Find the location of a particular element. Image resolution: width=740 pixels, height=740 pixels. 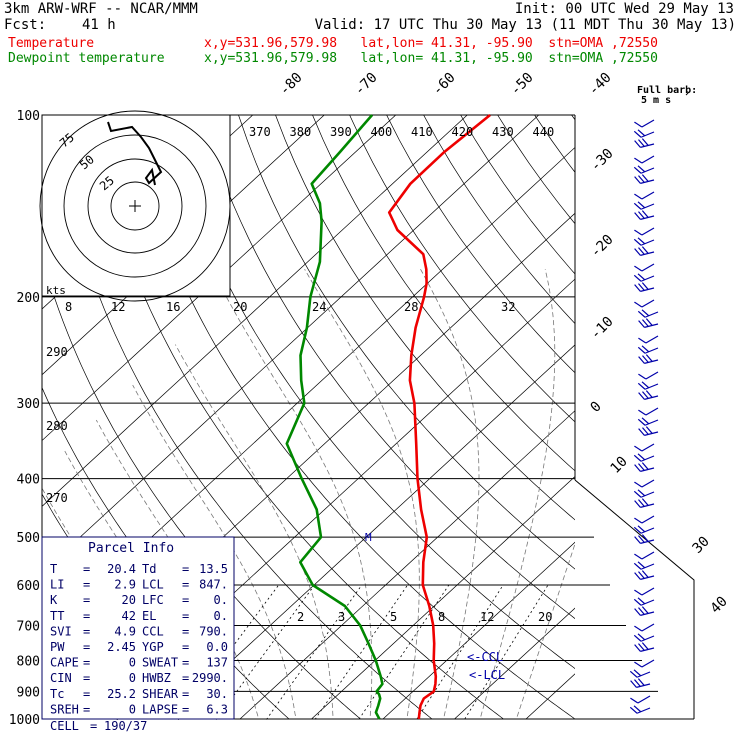

hodograph-speed-tick: 24 is located at coordinates (319, 307).